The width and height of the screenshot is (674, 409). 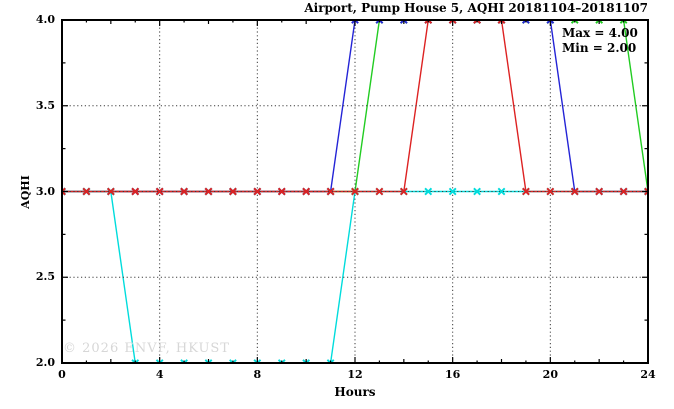 I want to click on watermark: © 2026 ENVF, HKUST, so click(x=146, y=348).